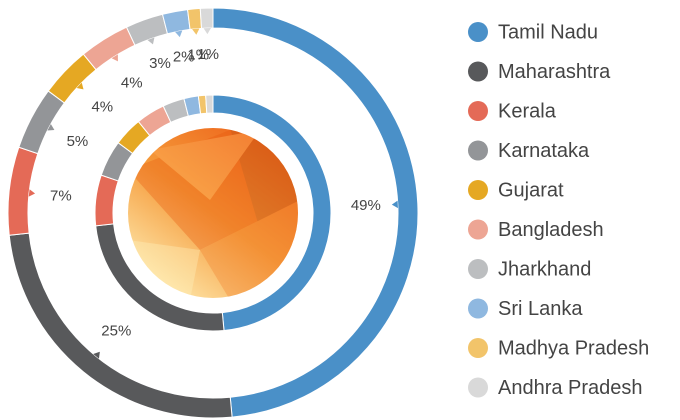 The image size is (680, 420). Describe the element at coordinates (554, 72) in the screenshot. I see `legend-label: Maharashtra` at that location.